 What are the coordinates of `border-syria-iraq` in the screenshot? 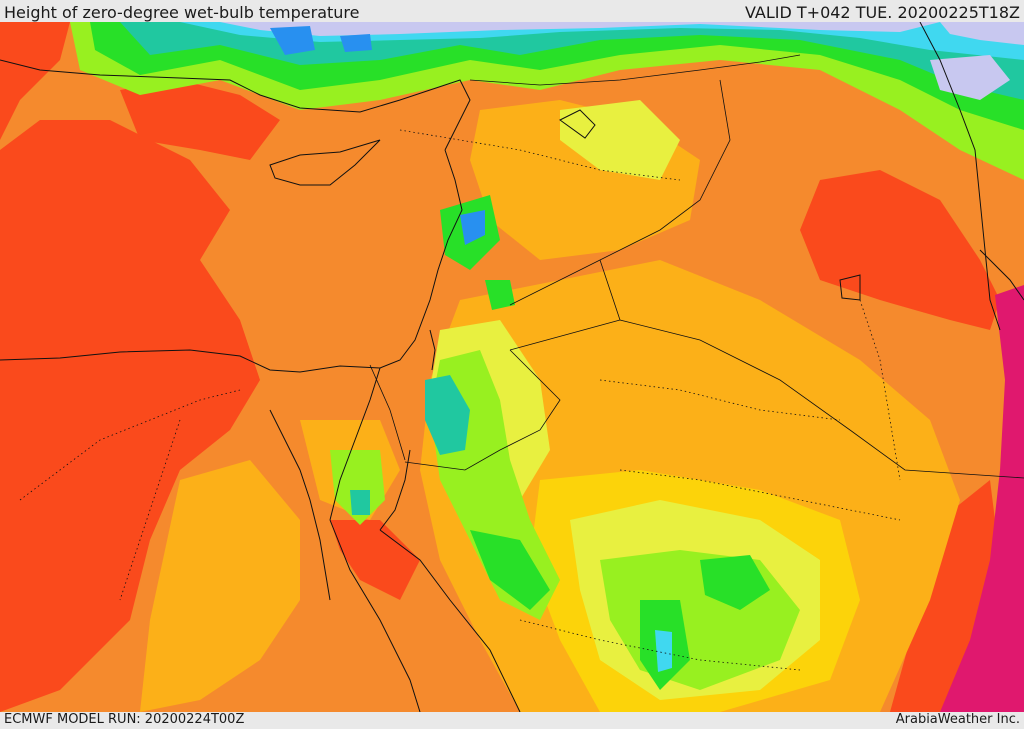 It's located at (620, 192).